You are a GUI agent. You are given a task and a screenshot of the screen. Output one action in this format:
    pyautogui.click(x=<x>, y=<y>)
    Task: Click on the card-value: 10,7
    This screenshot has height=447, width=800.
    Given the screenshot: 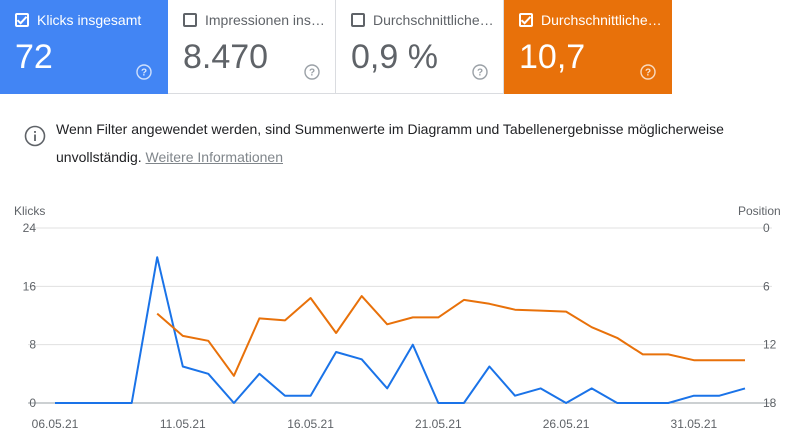 What is the action you would take?
    pyautogui.click(x=552, y=57)
    